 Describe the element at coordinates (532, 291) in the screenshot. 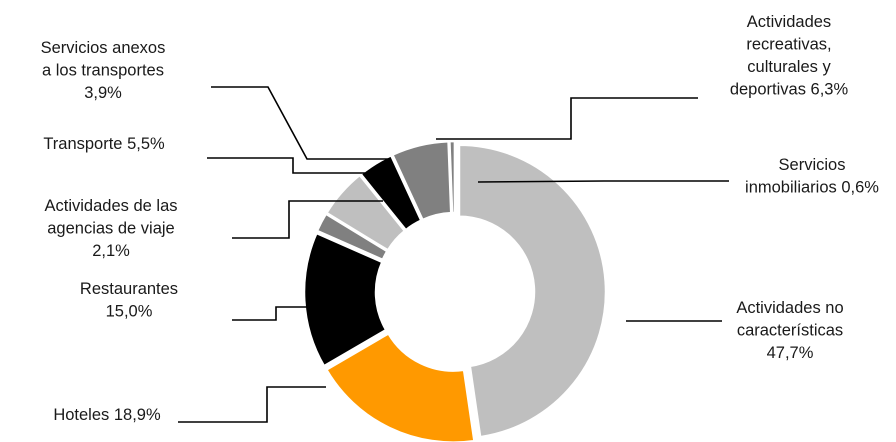

I see `slice-no_caracteristicas` at that location.